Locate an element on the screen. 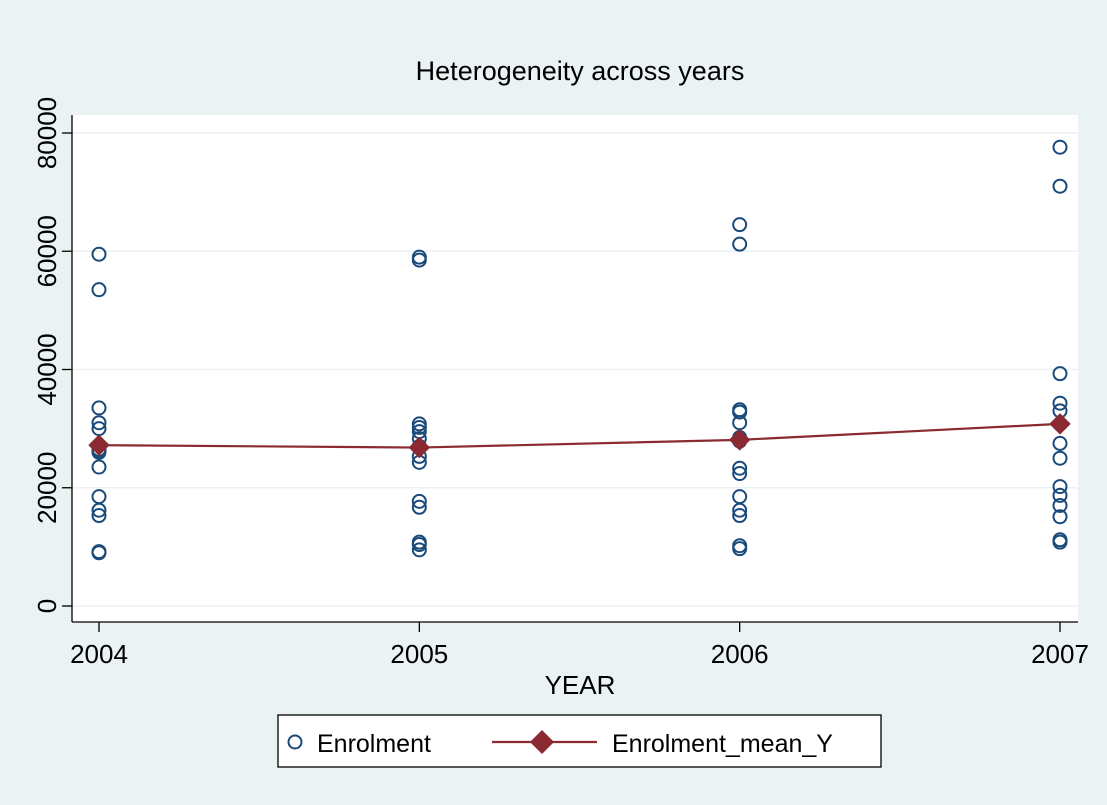 This screenshot has width=1107, height=805. mean-line is located at coordinates (579, 435).